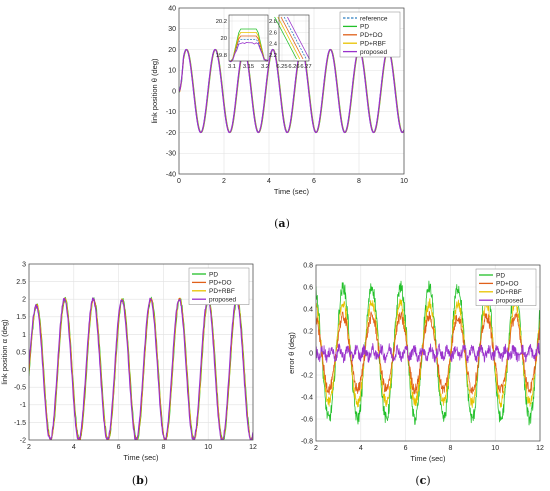 This screenshot has height=491, width=550. Describe the element at coordinates (307, 419) in the screenshot. I see `y-tick-label: -0.6` at that location.